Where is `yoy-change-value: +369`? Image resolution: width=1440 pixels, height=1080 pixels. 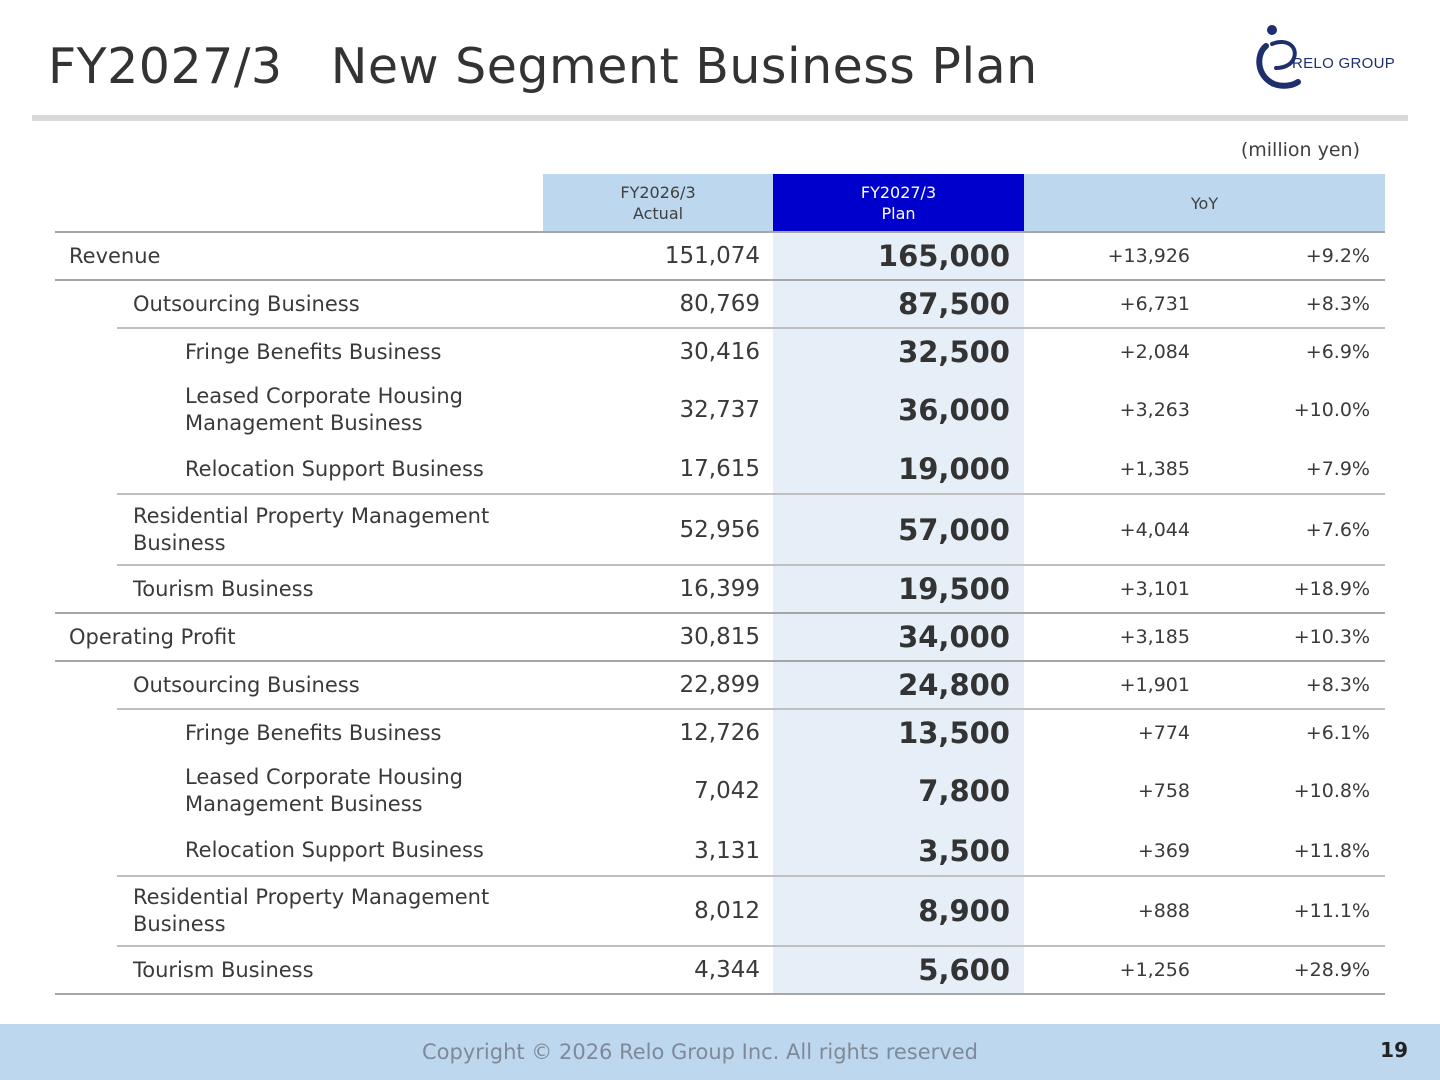
yoy-change-value: +369 is located at coordinates (1163, 850).